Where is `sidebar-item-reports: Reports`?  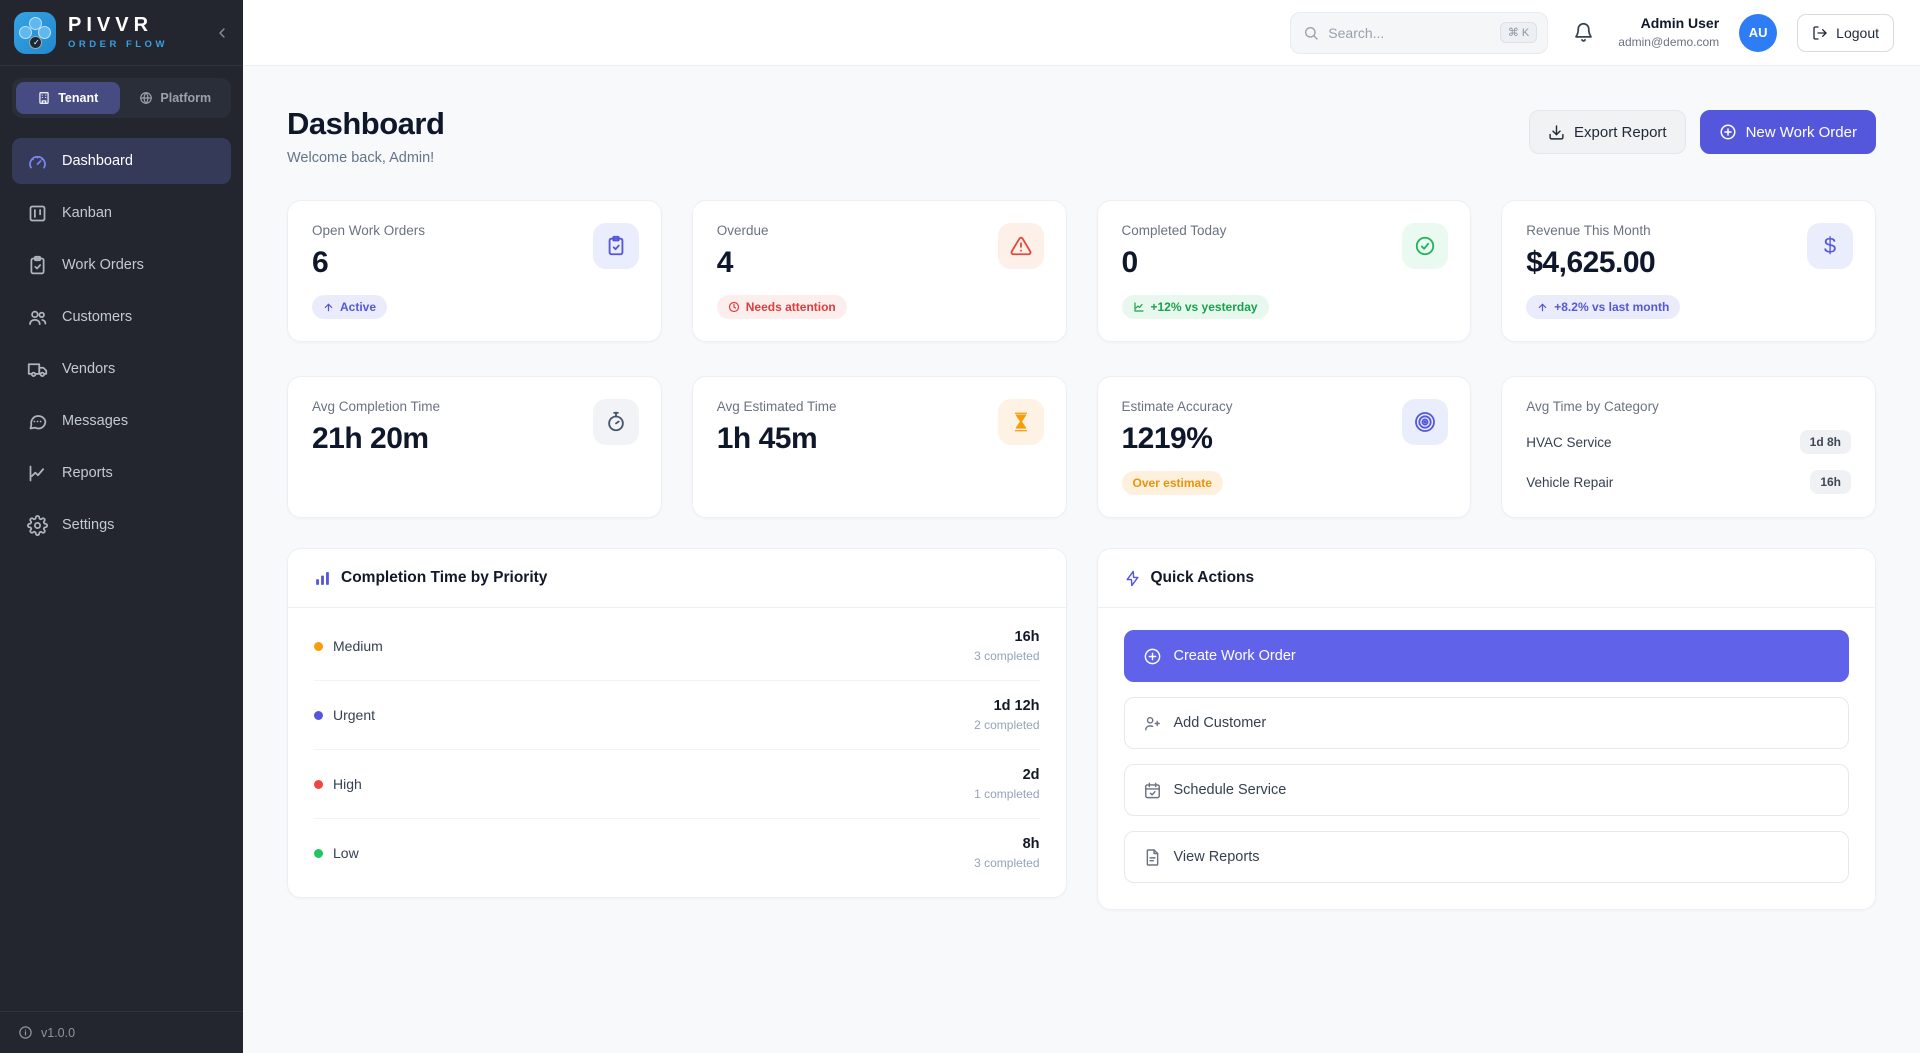 sidebar-item-reports: Reports is located at coordinates (121, 473).